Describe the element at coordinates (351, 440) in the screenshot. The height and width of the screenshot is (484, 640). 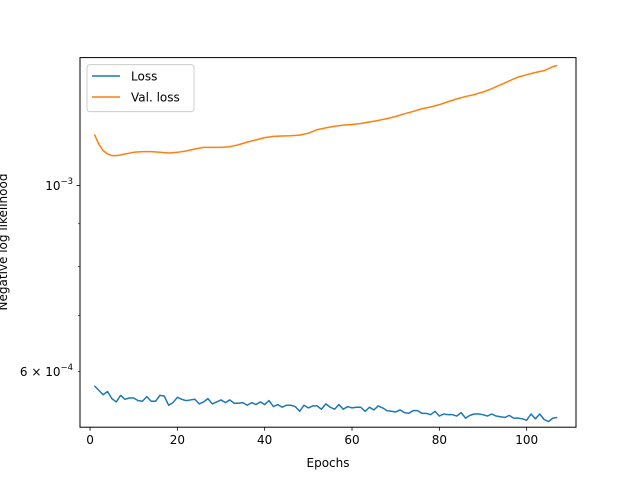
I see `x-tick-label: 60` at that location.